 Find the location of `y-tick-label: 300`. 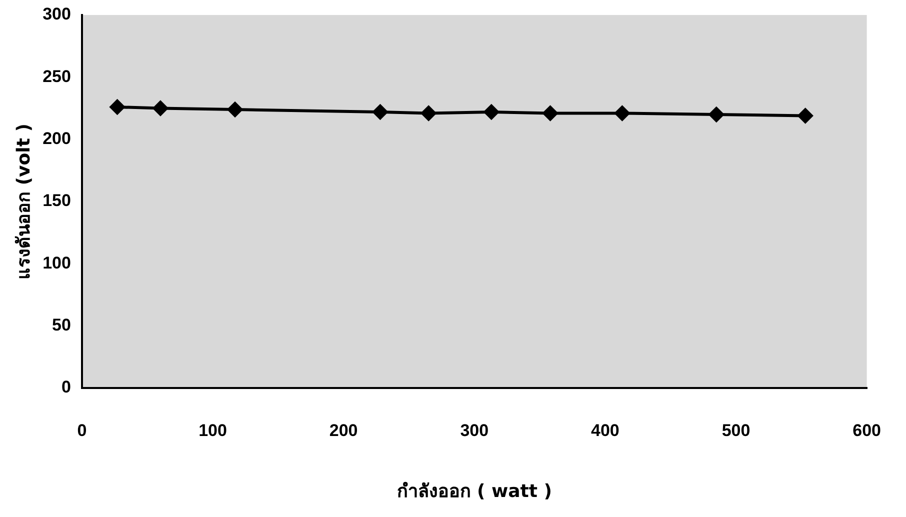

y-tick-label: 300 is located at coordinates (56, 14).